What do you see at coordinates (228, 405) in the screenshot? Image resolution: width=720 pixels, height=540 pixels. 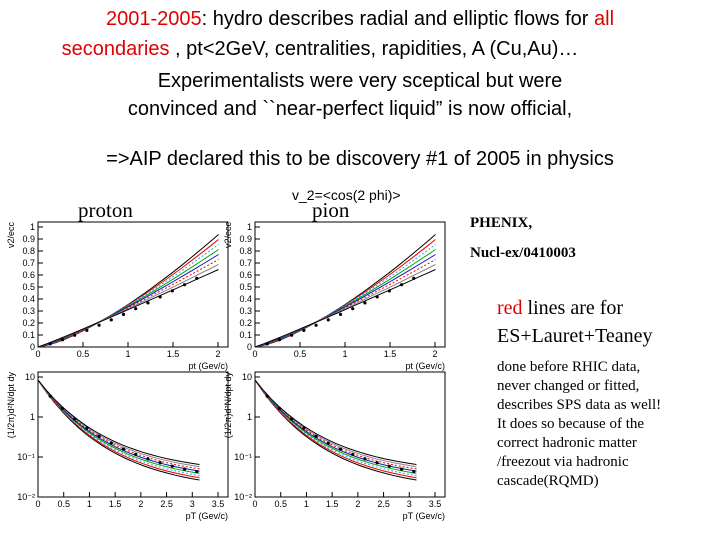 I see `y-axis-label: (1/2π)d²N/dpt dy` at bounding box center [228, 405].